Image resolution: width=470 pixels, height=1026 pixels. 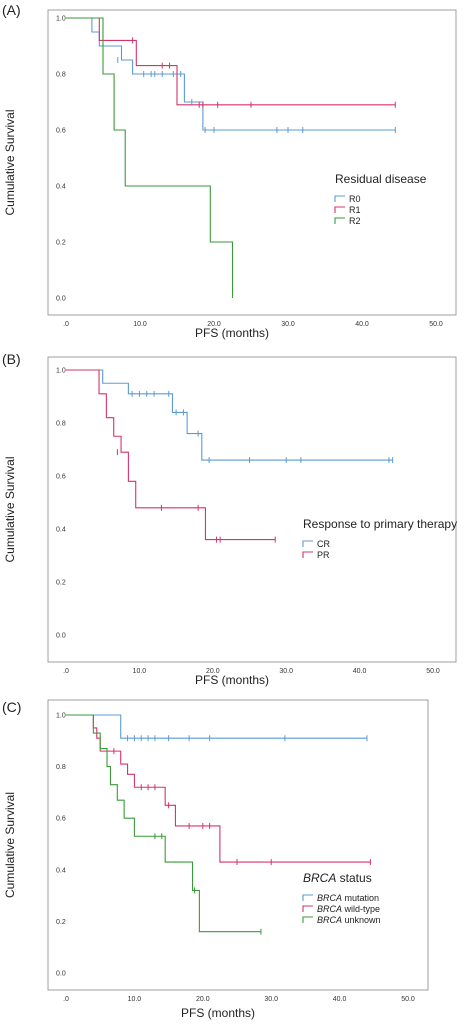 I want to click on legend-label: BRCA unknown, so click(x=349, y=920).